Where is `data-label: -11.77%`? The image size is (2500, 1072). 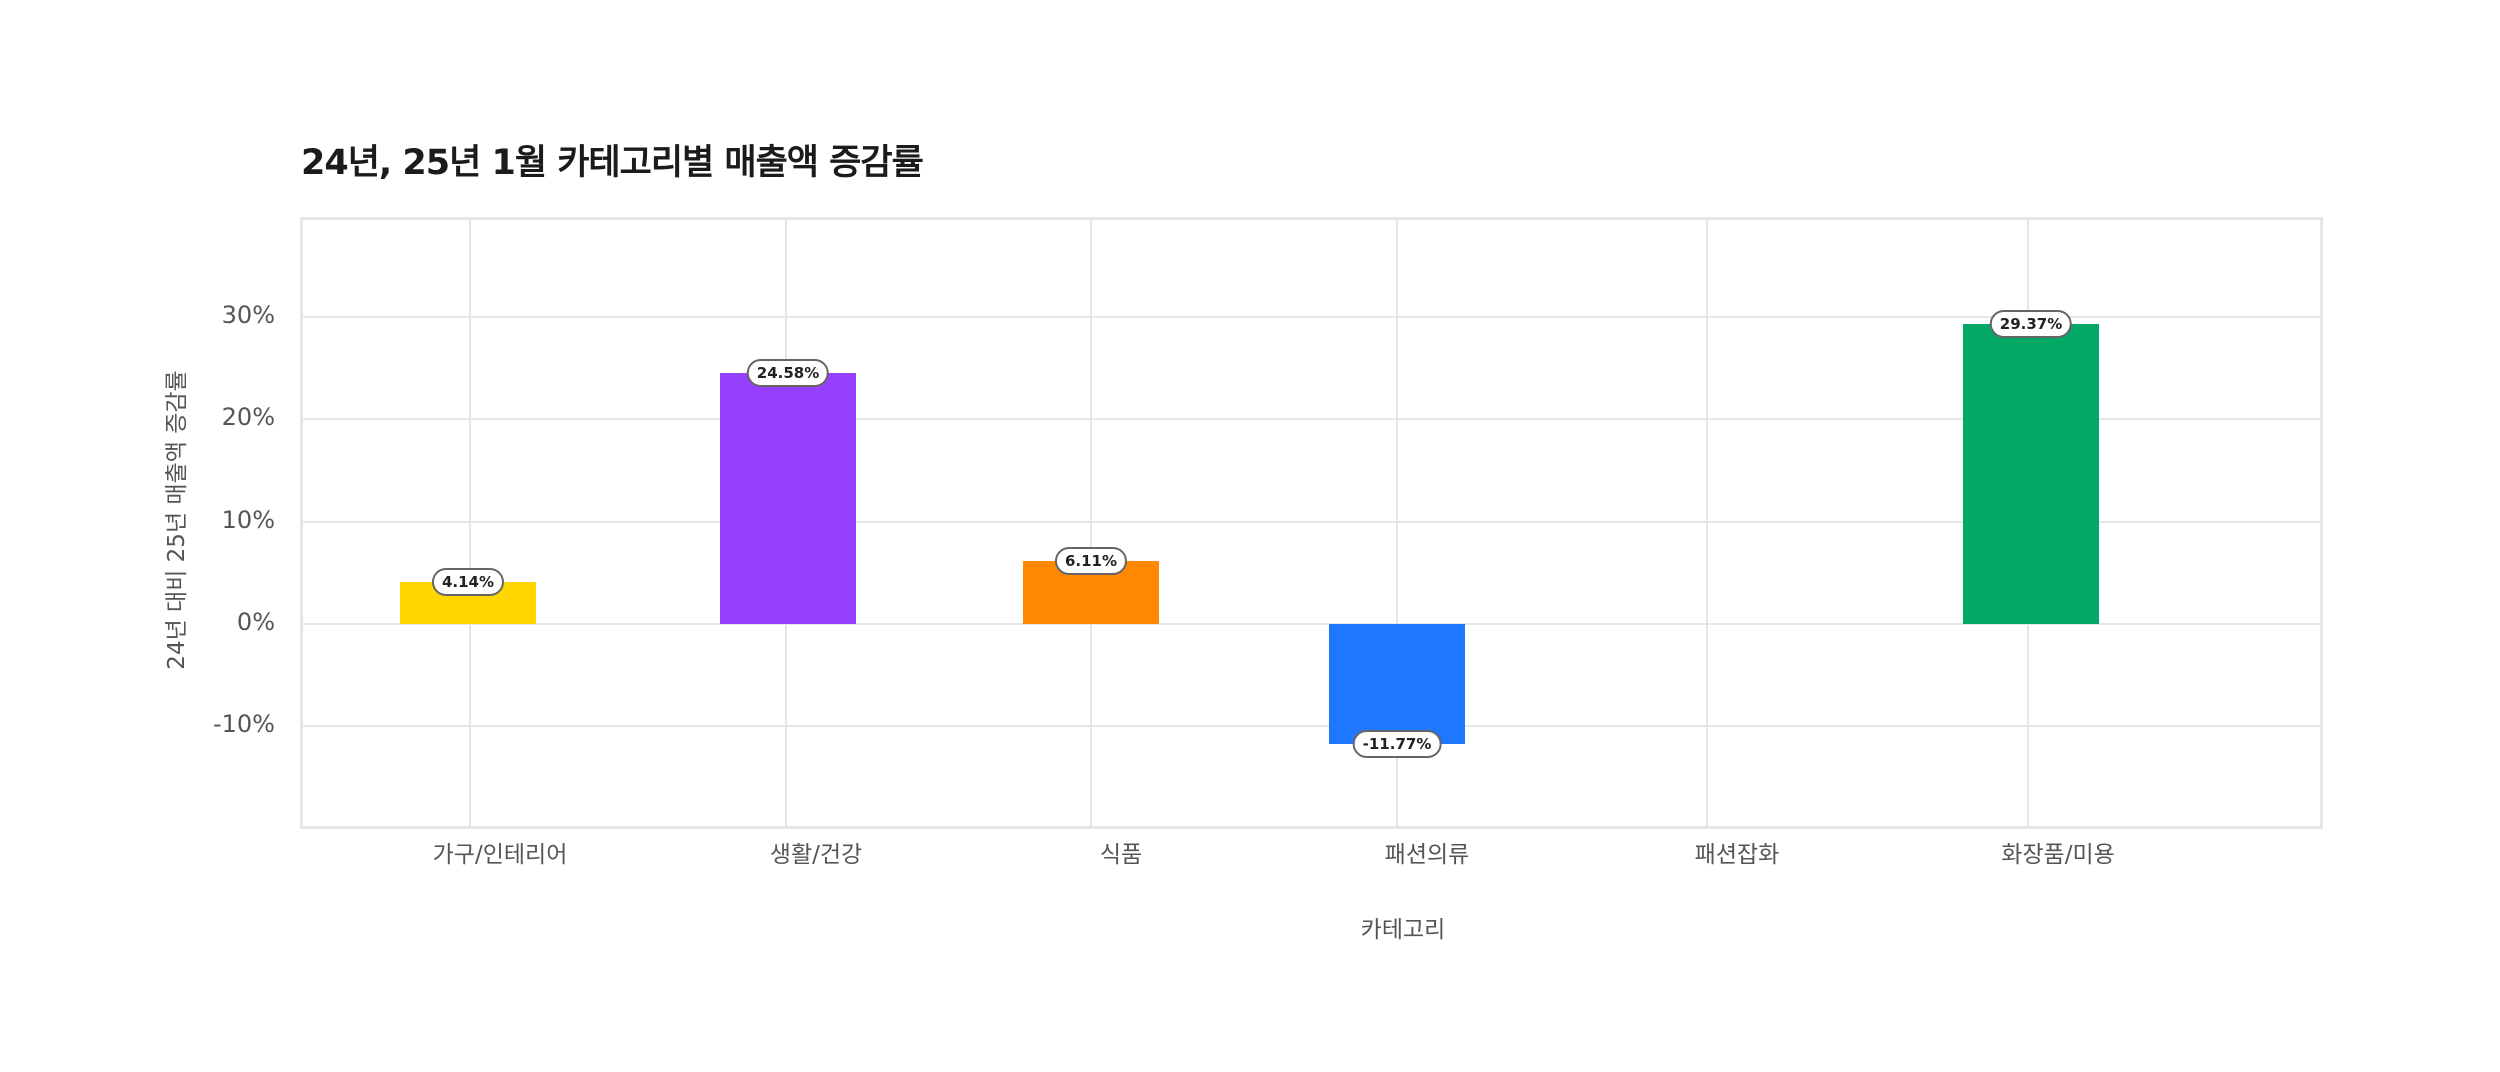
data-label: -11.77% is located at coordinates (1397, 744).